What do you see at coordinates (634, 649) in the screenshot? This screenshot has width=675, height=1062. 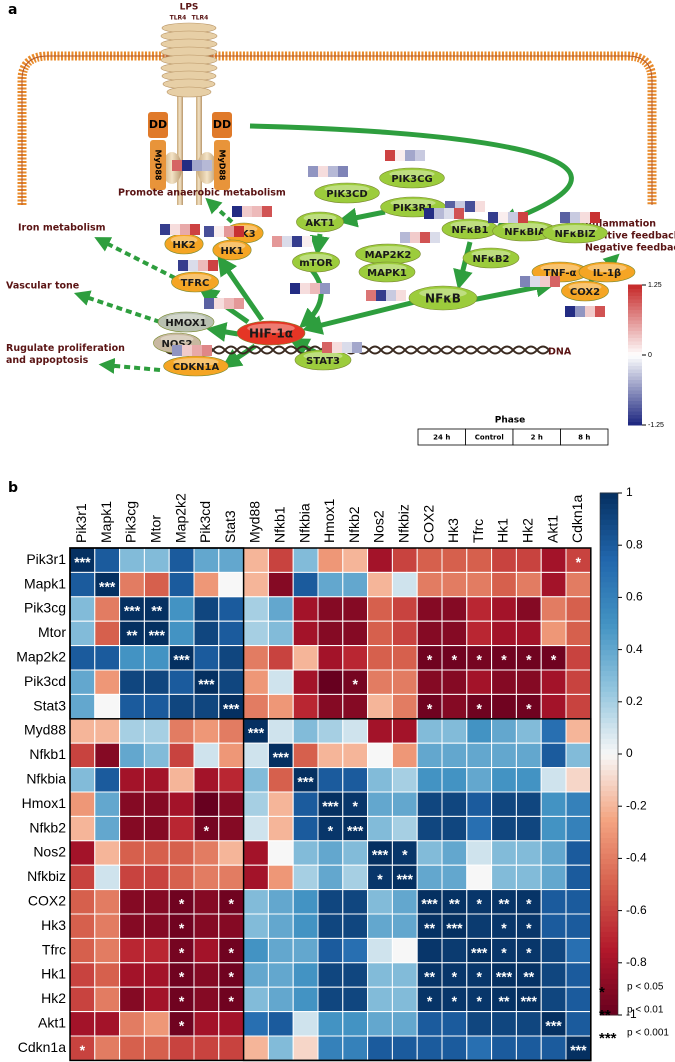 I see `colorbar-label: 0.4` at bounding box center [634, 649].